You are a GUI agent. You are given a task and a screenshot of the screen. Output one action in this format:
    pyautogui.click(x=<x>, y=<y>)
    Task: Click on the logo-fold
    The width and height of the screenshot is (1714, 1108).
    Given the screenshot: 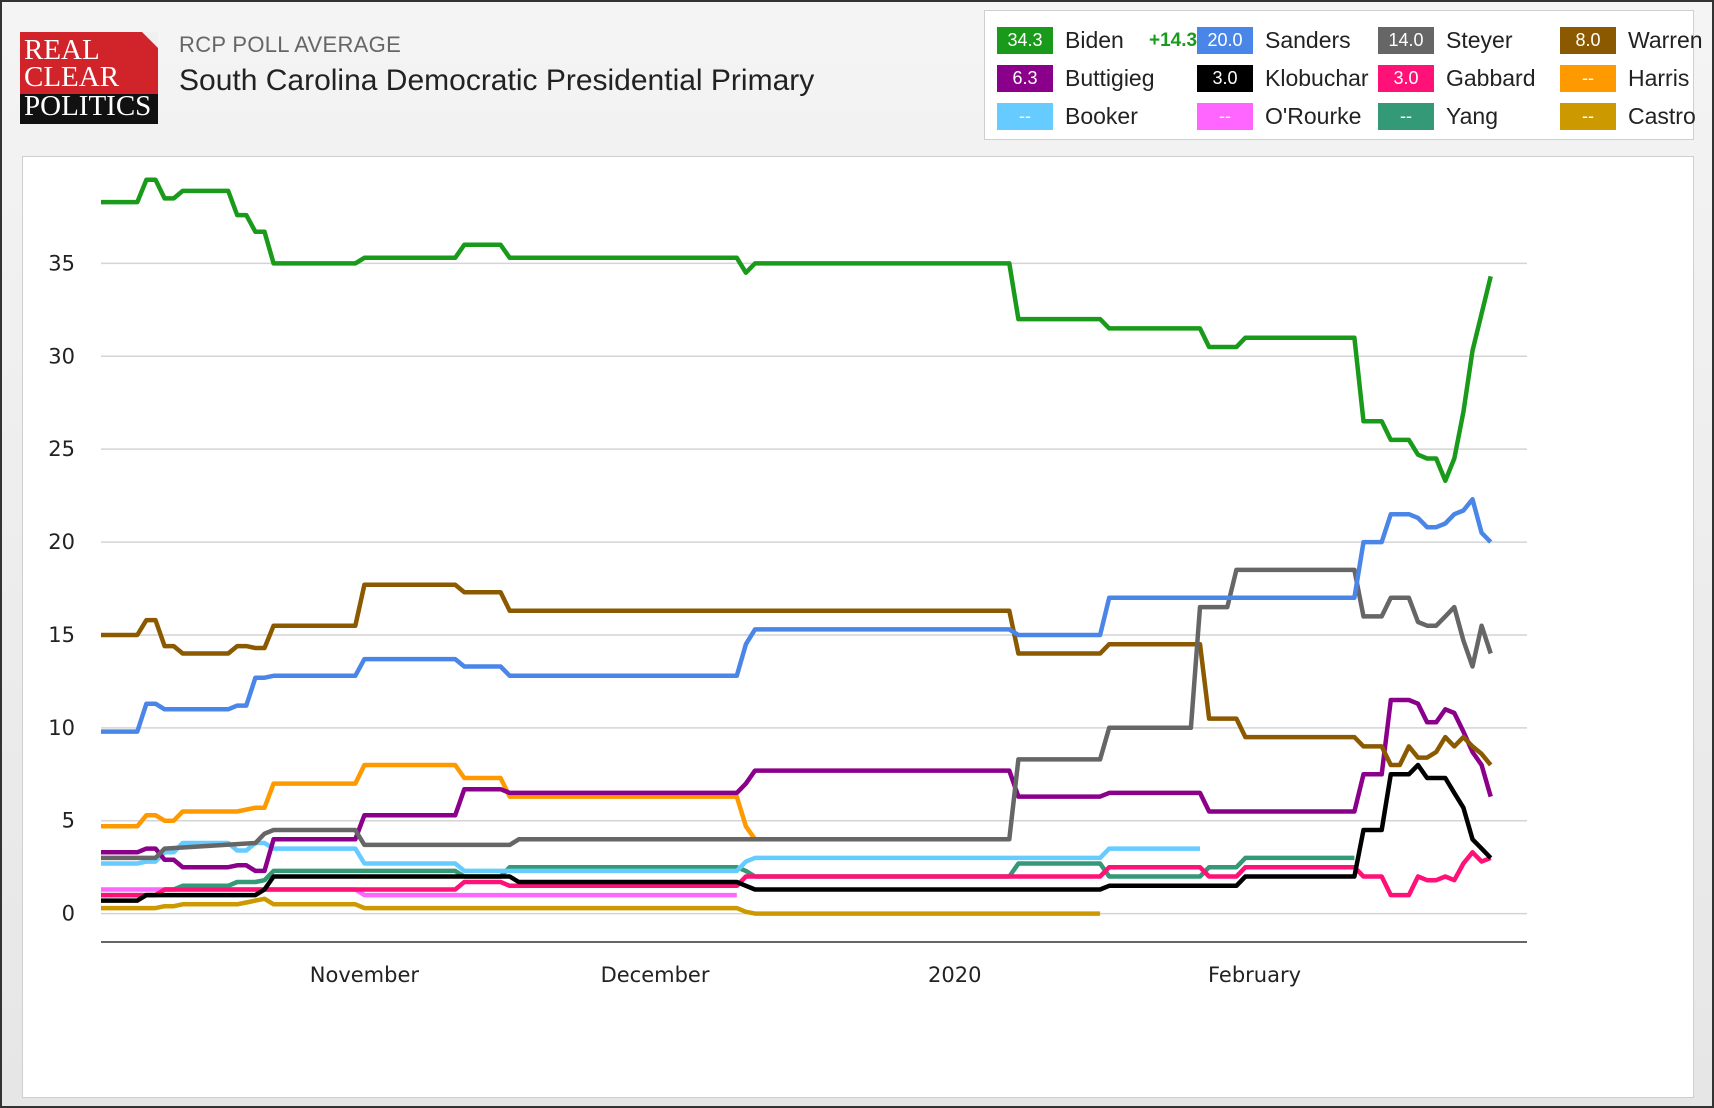 What is the action you would take?
    pyautogui.click(x=150, y=40)
    